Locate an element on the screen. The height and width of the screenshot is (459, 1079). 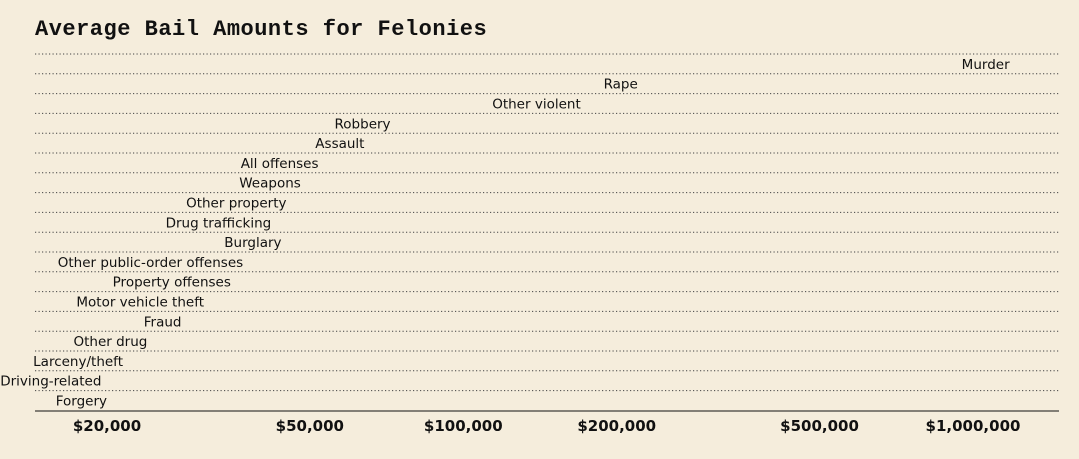
data-point-label: All offenses is located at coordinates (280, 164).